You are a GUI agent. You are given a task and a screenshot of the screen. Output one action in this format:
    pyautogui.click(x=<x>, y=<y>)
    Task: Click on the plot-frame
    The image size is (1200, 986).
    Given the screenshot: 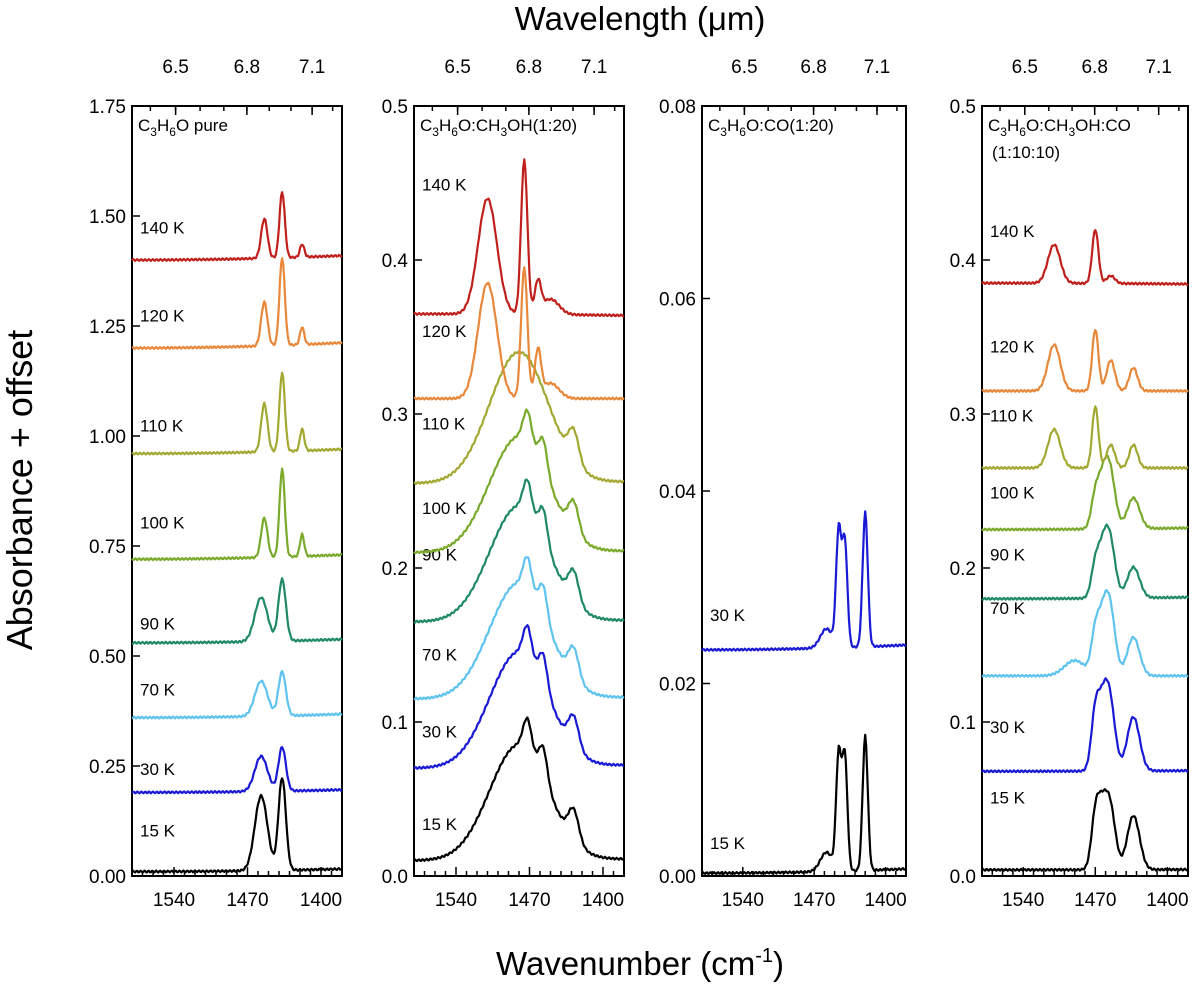 What is the action you would take?
    pyautogui.click(x=804, y=491)
    